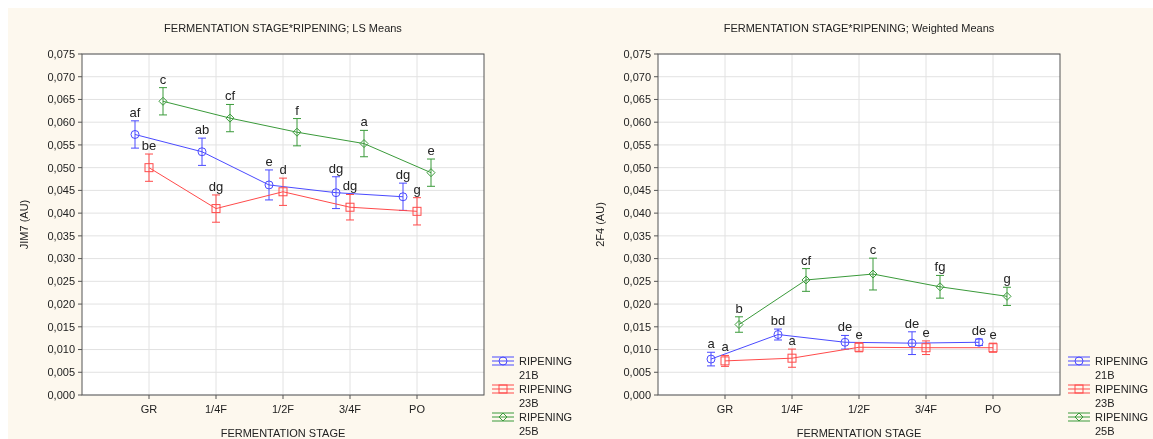  What do you see at coordinates (202, 130) in the screenshot?
I see `data-label: ab` at bounding box center [202, 130].